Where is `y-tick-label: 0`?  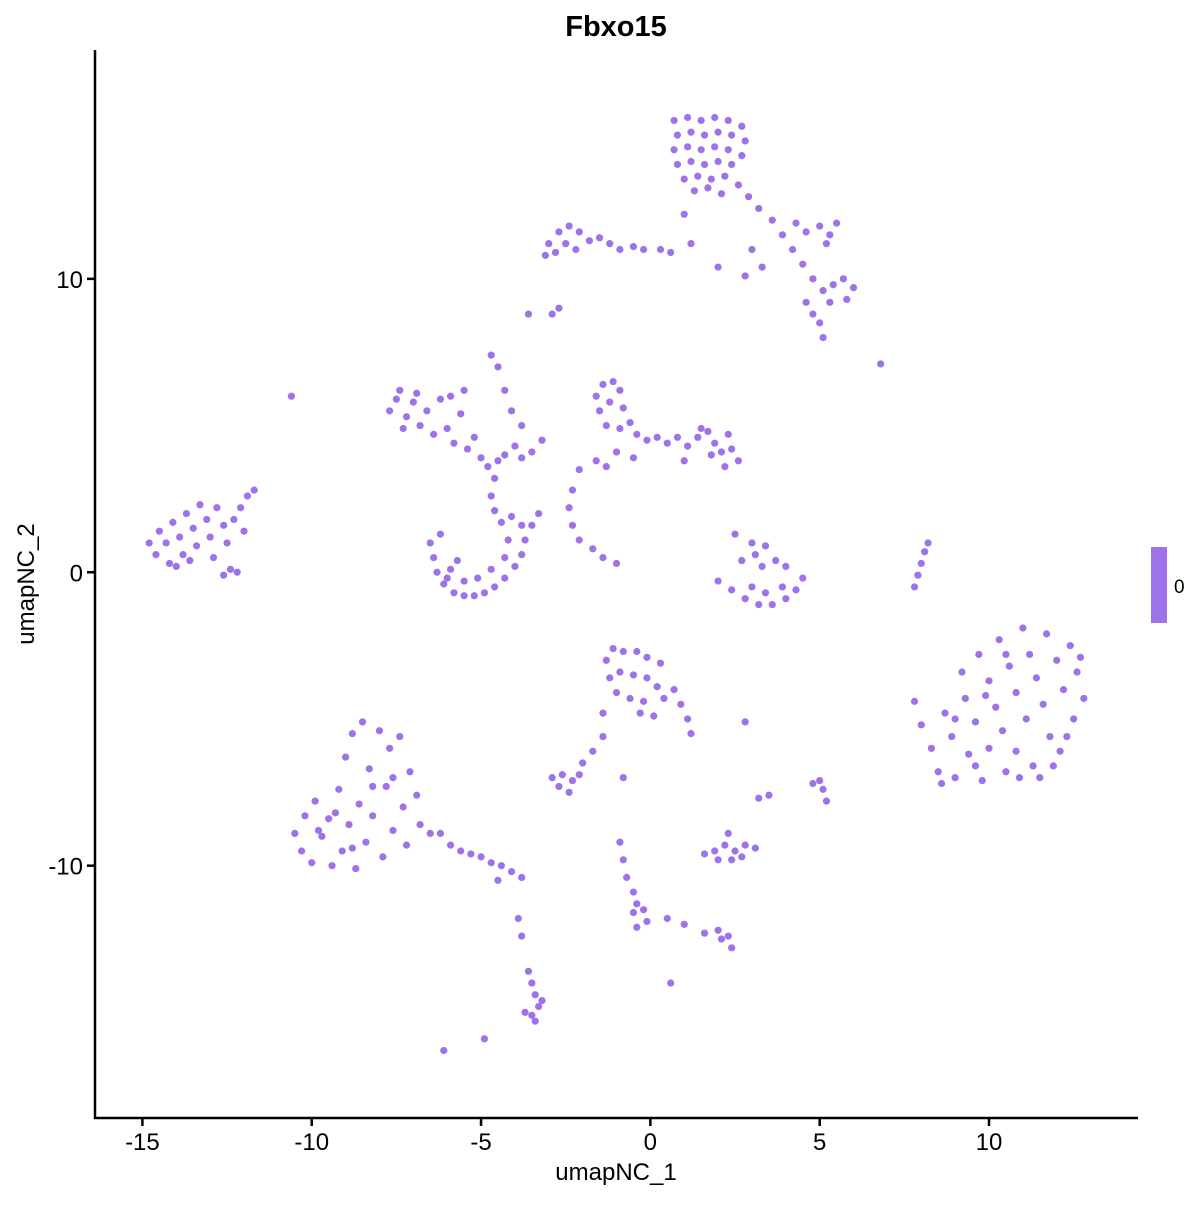 y-tick-label: 0 is located at coordinates (76, 573).